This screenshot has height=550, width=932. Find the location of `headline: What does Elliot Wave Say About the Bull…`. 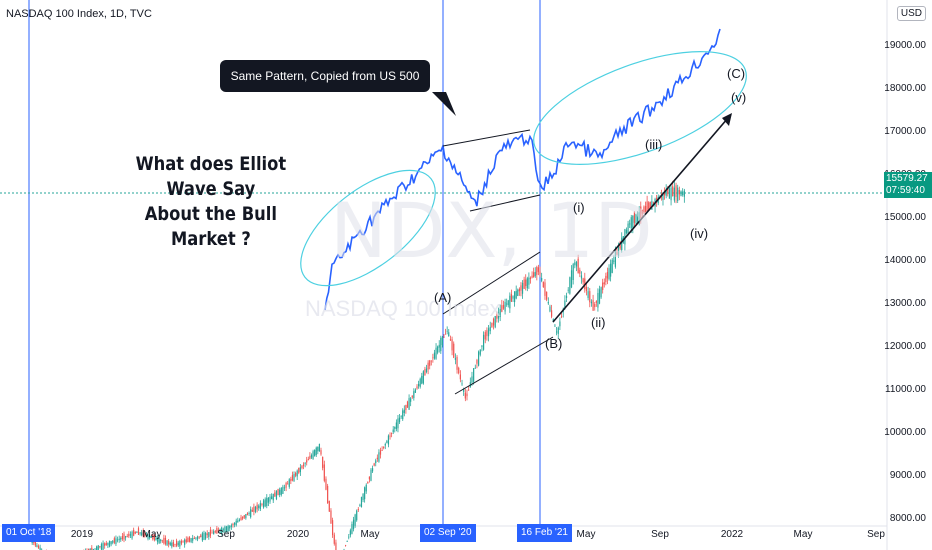

headline: What does Elliot Wave Say About the Bull… is located at coordinates (211, 202).